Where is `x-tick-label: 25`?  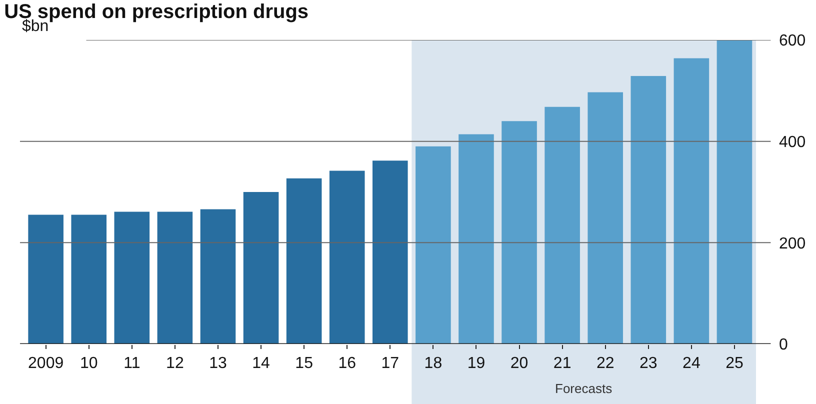
x-tick-label: 25 is located at coordinates (735, 363).